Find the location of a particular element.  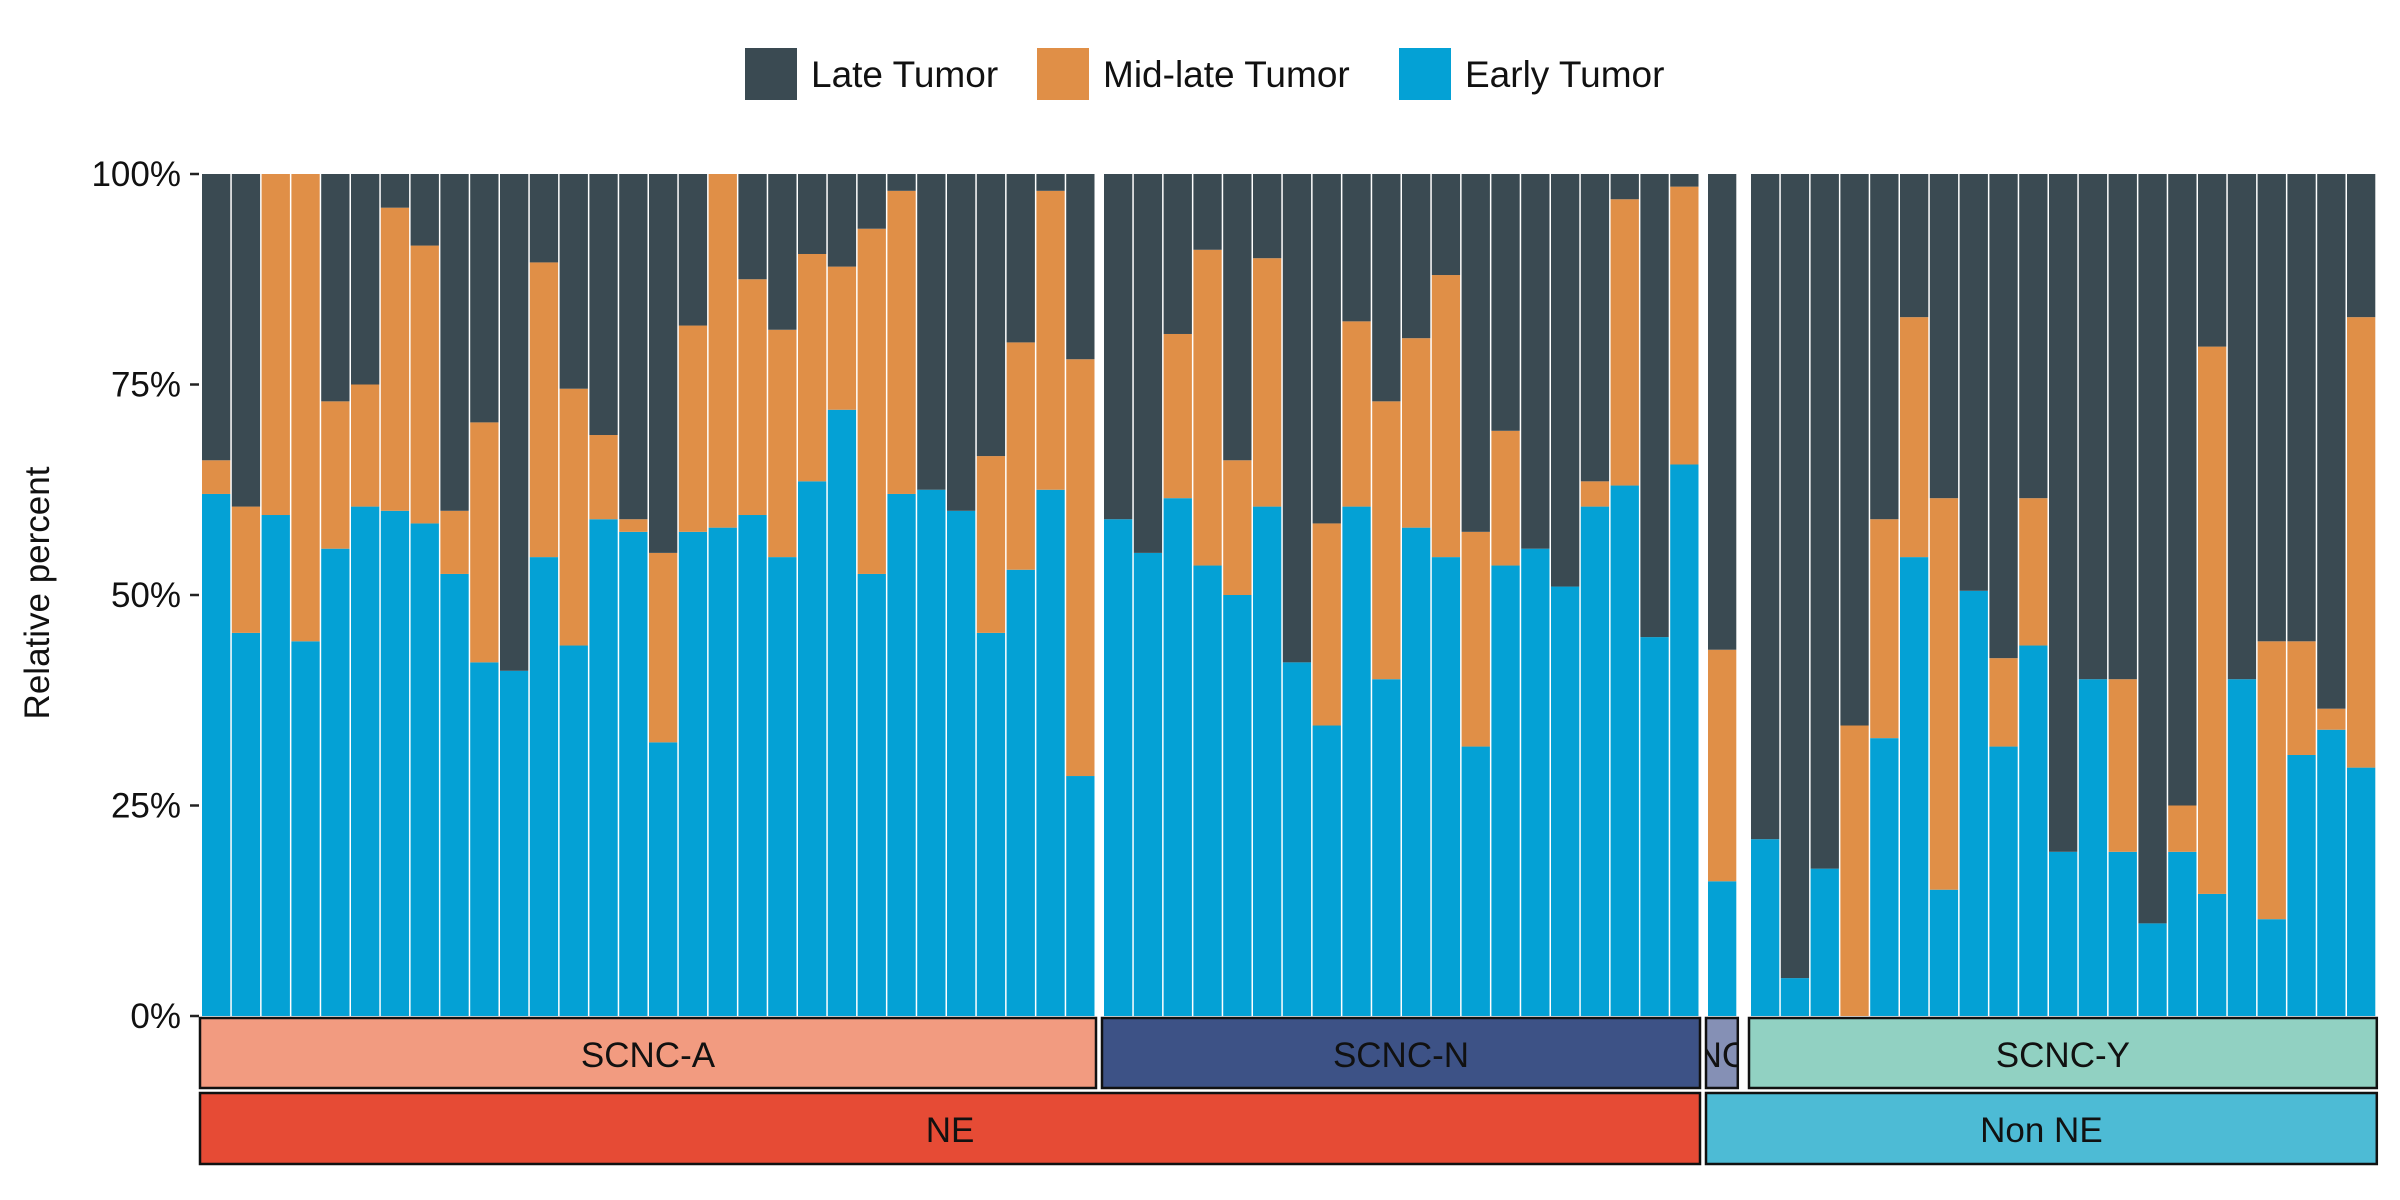

y-tick-label: 50% is located at coordinates (146, 595).